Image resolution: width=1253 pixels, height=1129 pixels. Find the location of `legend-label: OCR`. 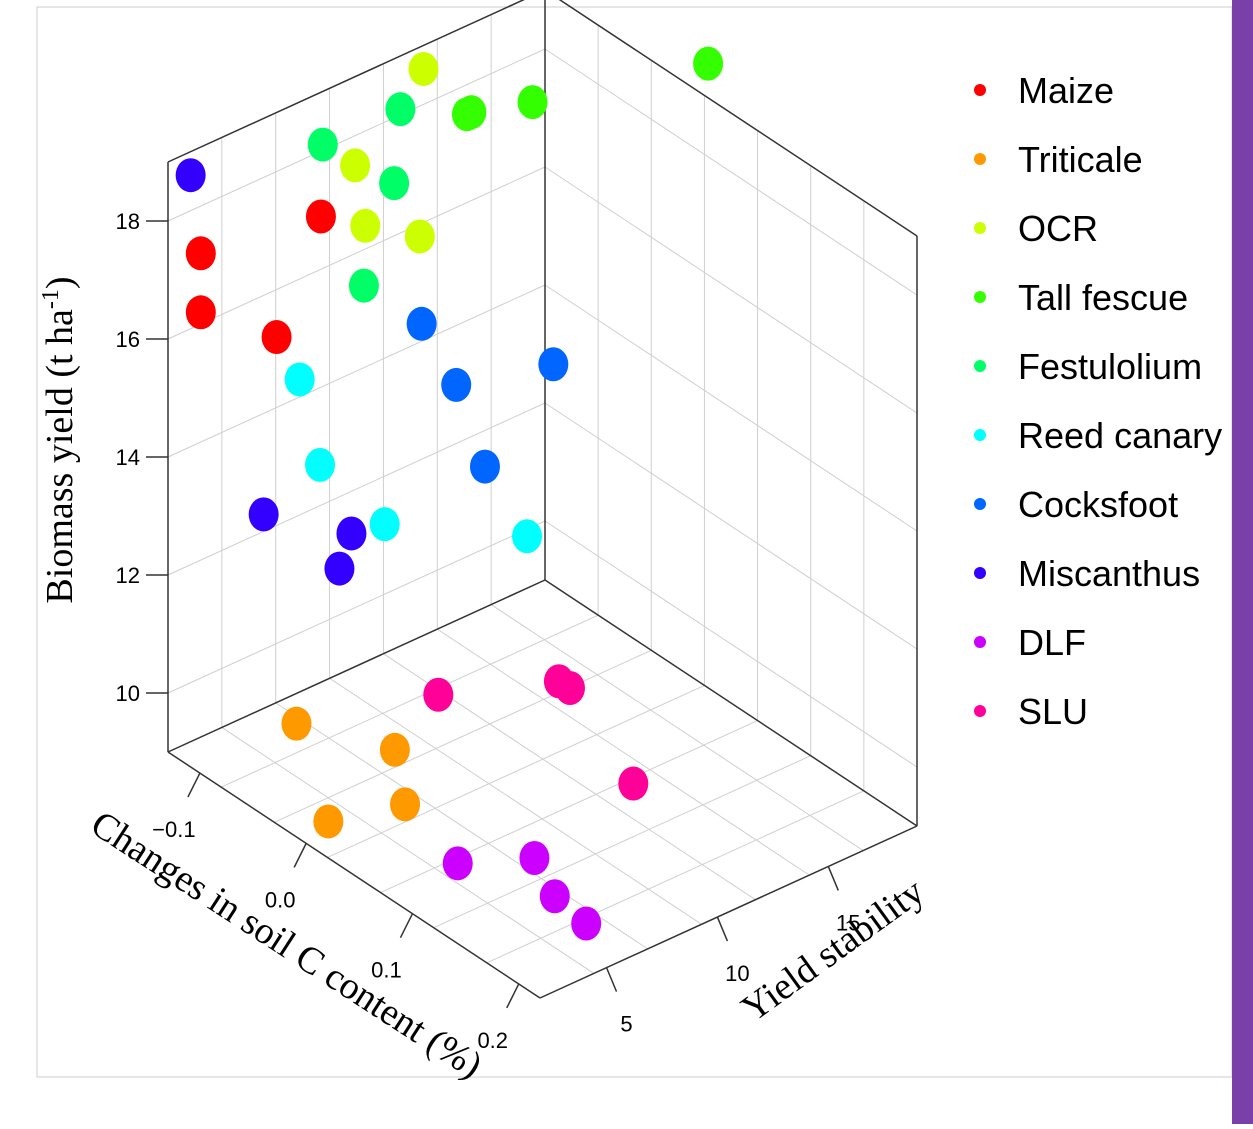

legend-label: OCR is located at coordinates (1058, 228).